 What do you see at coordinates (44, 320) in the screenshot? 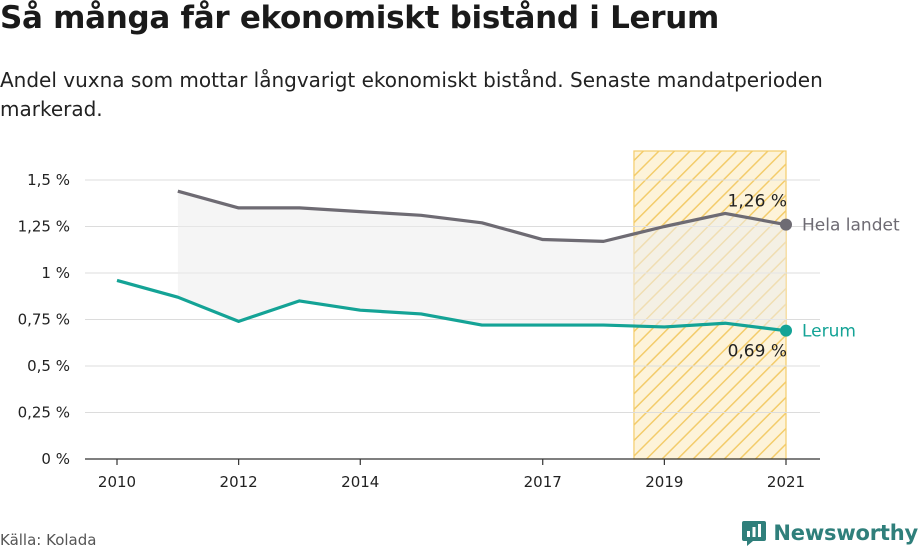
I see `y-tick-label: 0,75 %` at bounding box center [44, 320].